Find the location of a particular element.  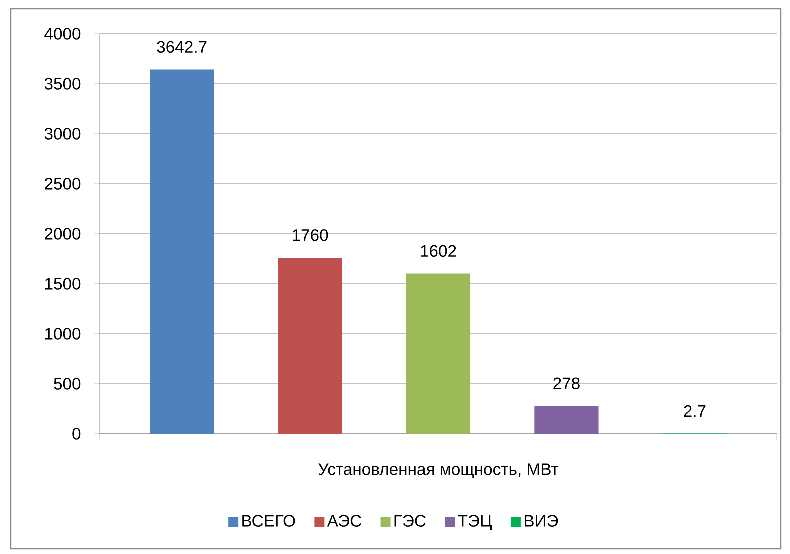

legend-label: ВСЕГО is located at coordinates (269, 521).